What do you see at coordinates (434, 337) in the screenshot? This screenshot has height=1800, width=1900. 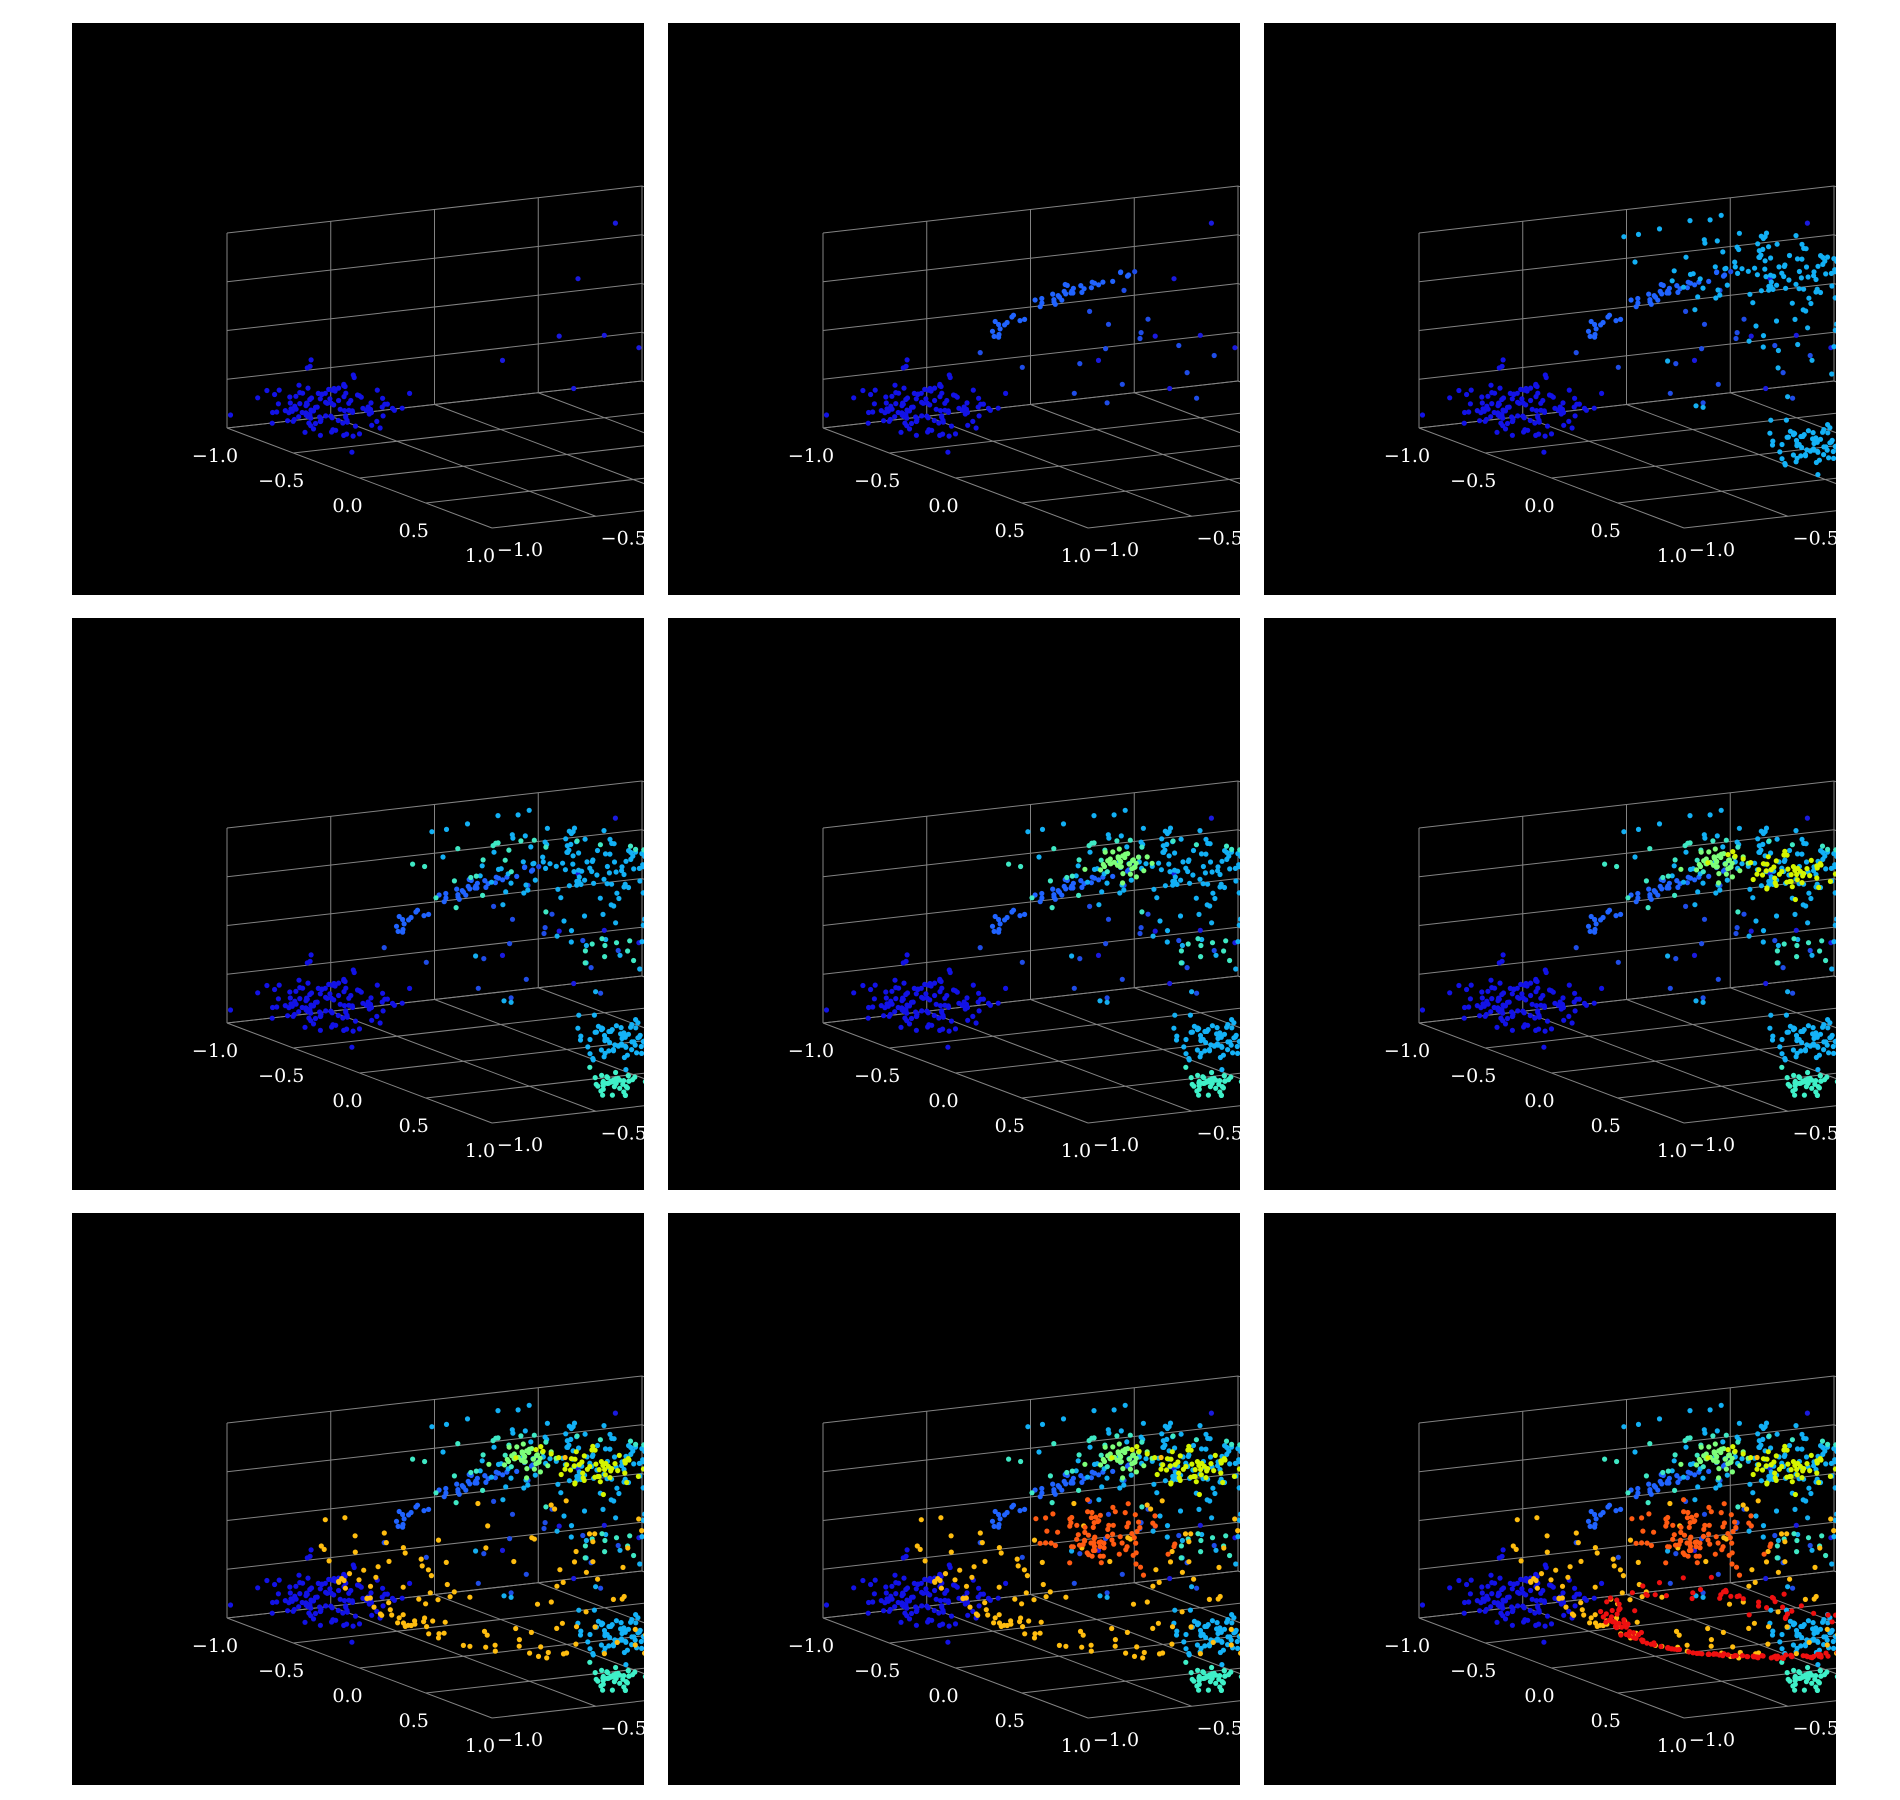 I see `points` at bounding box center [434, 337].